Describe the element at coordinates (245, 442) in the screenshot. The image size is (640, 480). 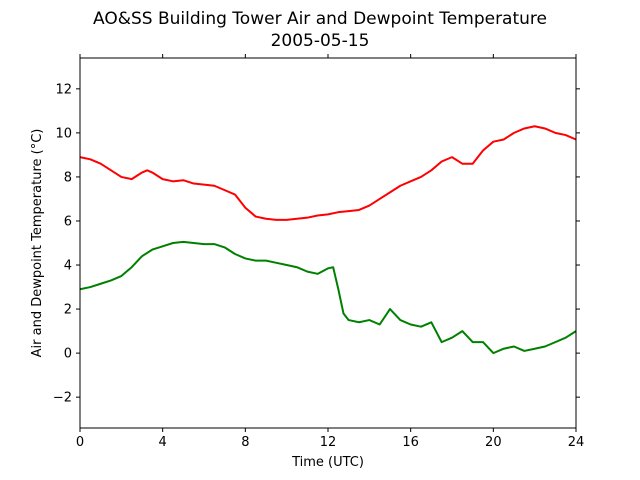
I see `x-tick-label: 8` at that location.